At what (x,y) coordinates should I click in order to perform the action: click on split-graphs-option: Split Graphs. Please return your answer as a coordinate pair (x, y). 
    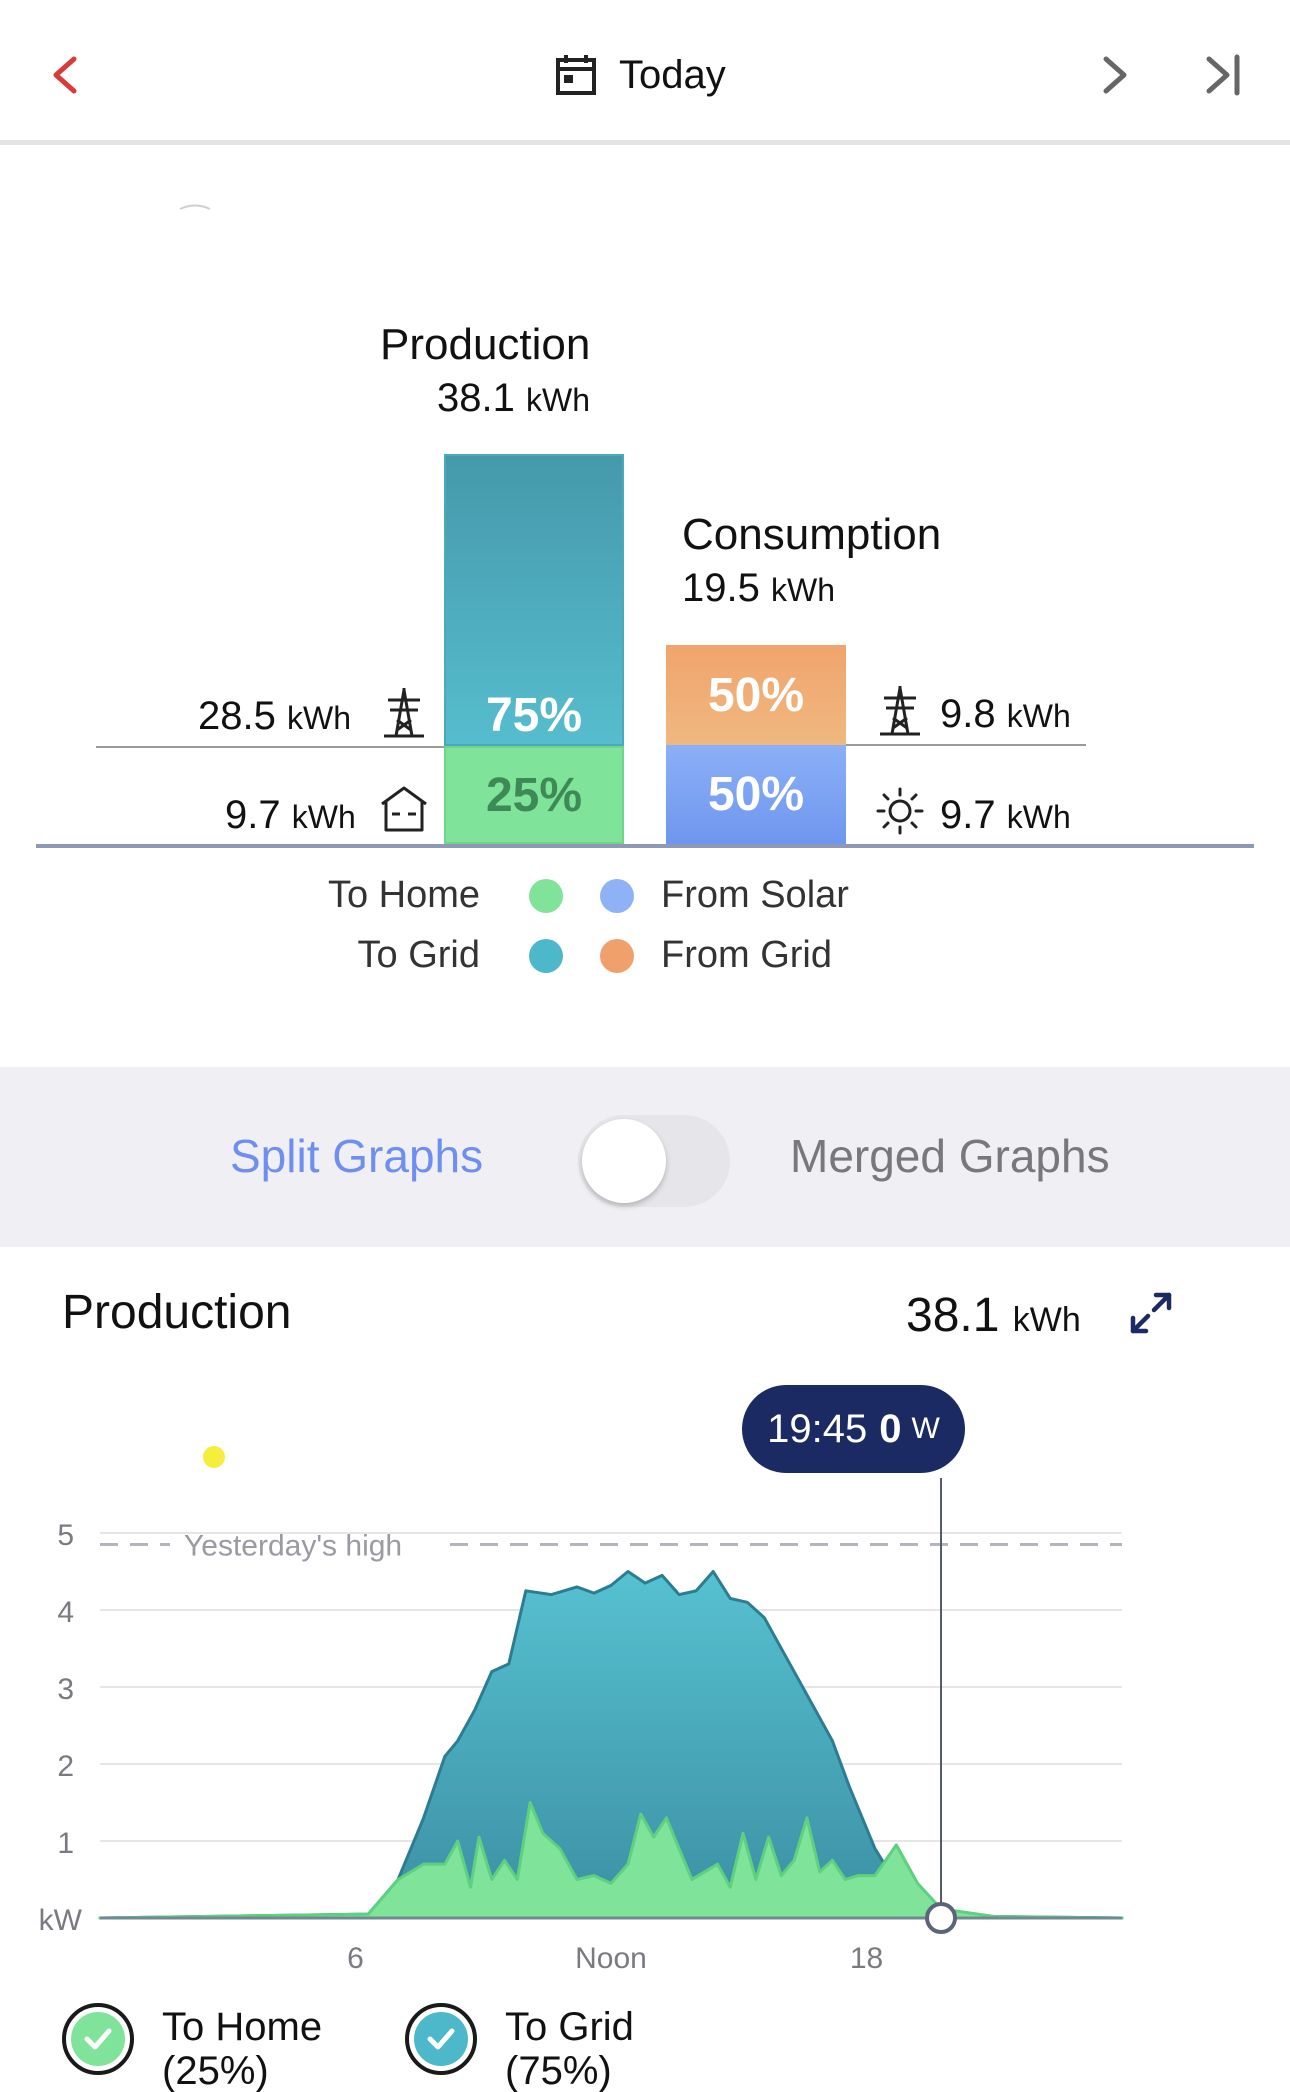
    Looking at the image, I should click on (357, 1156).